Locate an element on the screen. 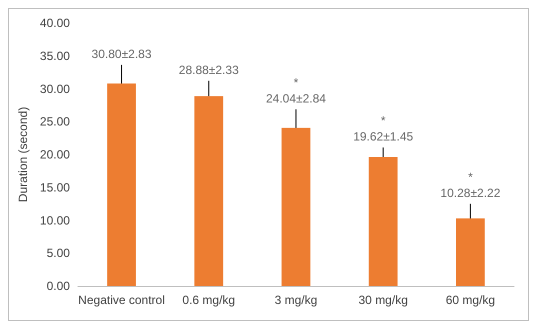 This screenshot has width=539, height=331. x-tick-label: 60 mg/kg is located at coordinates (471, 300).